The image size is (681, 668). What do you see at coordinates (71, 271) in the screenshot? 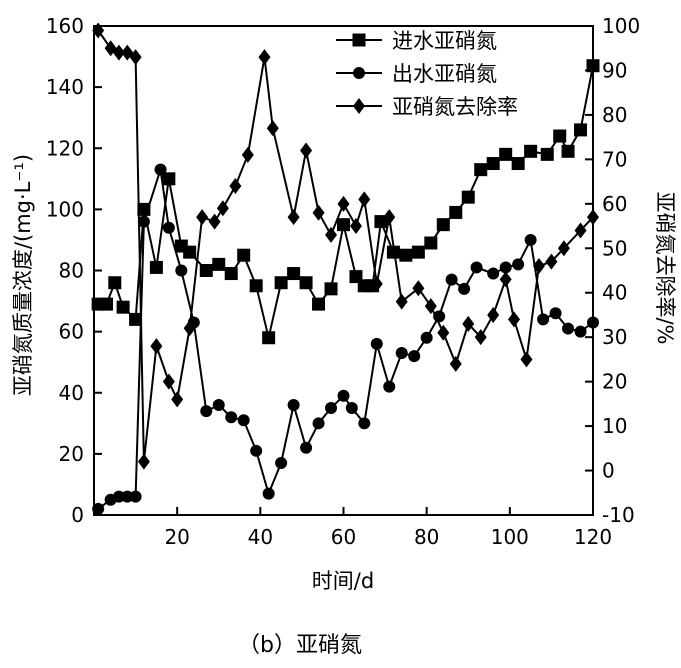
I see `left-y-tick-label: 80` at bounding box center [71, 271].